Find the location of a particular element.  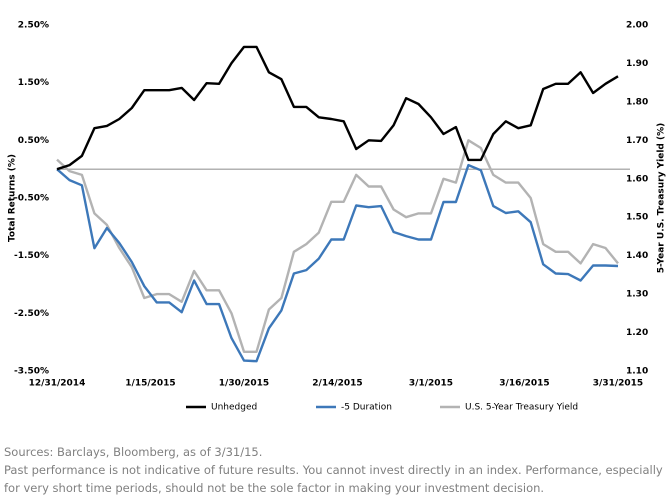

y-tick-label: -1.50% is located at coordinates (31, 256).